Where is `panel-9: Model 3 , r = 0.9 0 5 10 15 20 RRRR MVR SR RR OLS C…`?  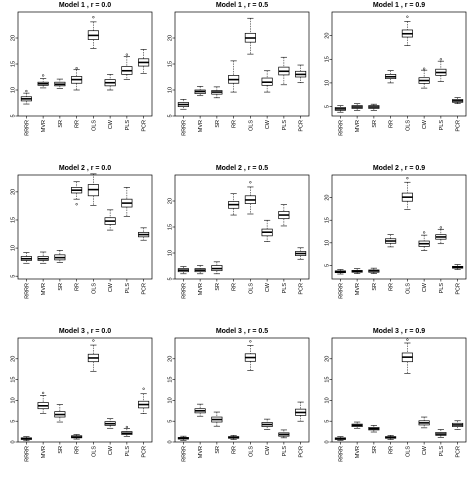
panel-9: Model 3 , r = 0.9 0 5 10 15 20 RRRR MVR SR RR OLS C… is located at coordinates (397, 404).